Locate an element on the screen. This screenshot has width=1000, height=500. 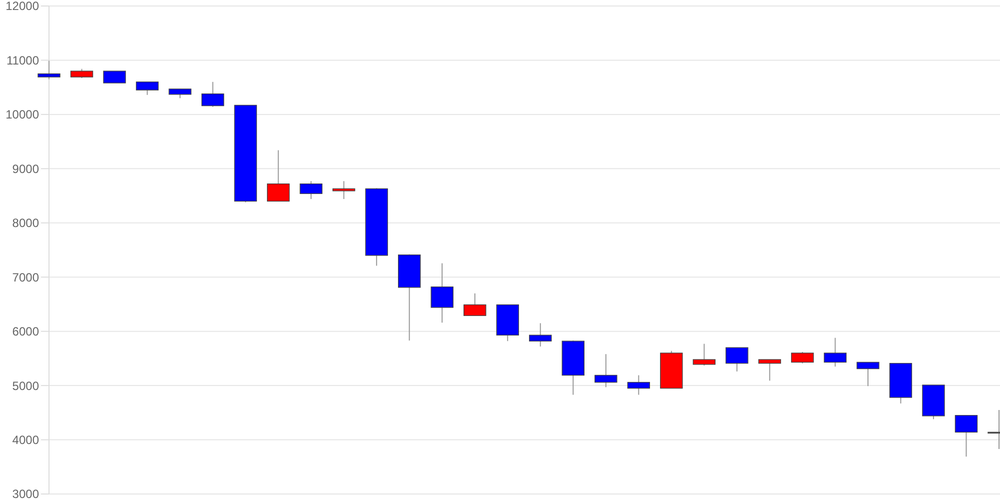
y-tick-label: 9000 is located at coordinates (26, 169).